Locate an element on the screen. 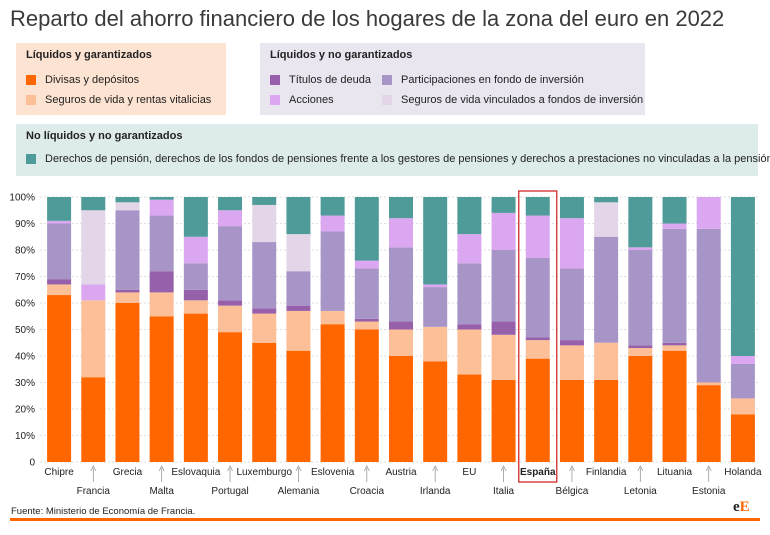  y-tick-label: 30% is located at coordinates (25, 383).